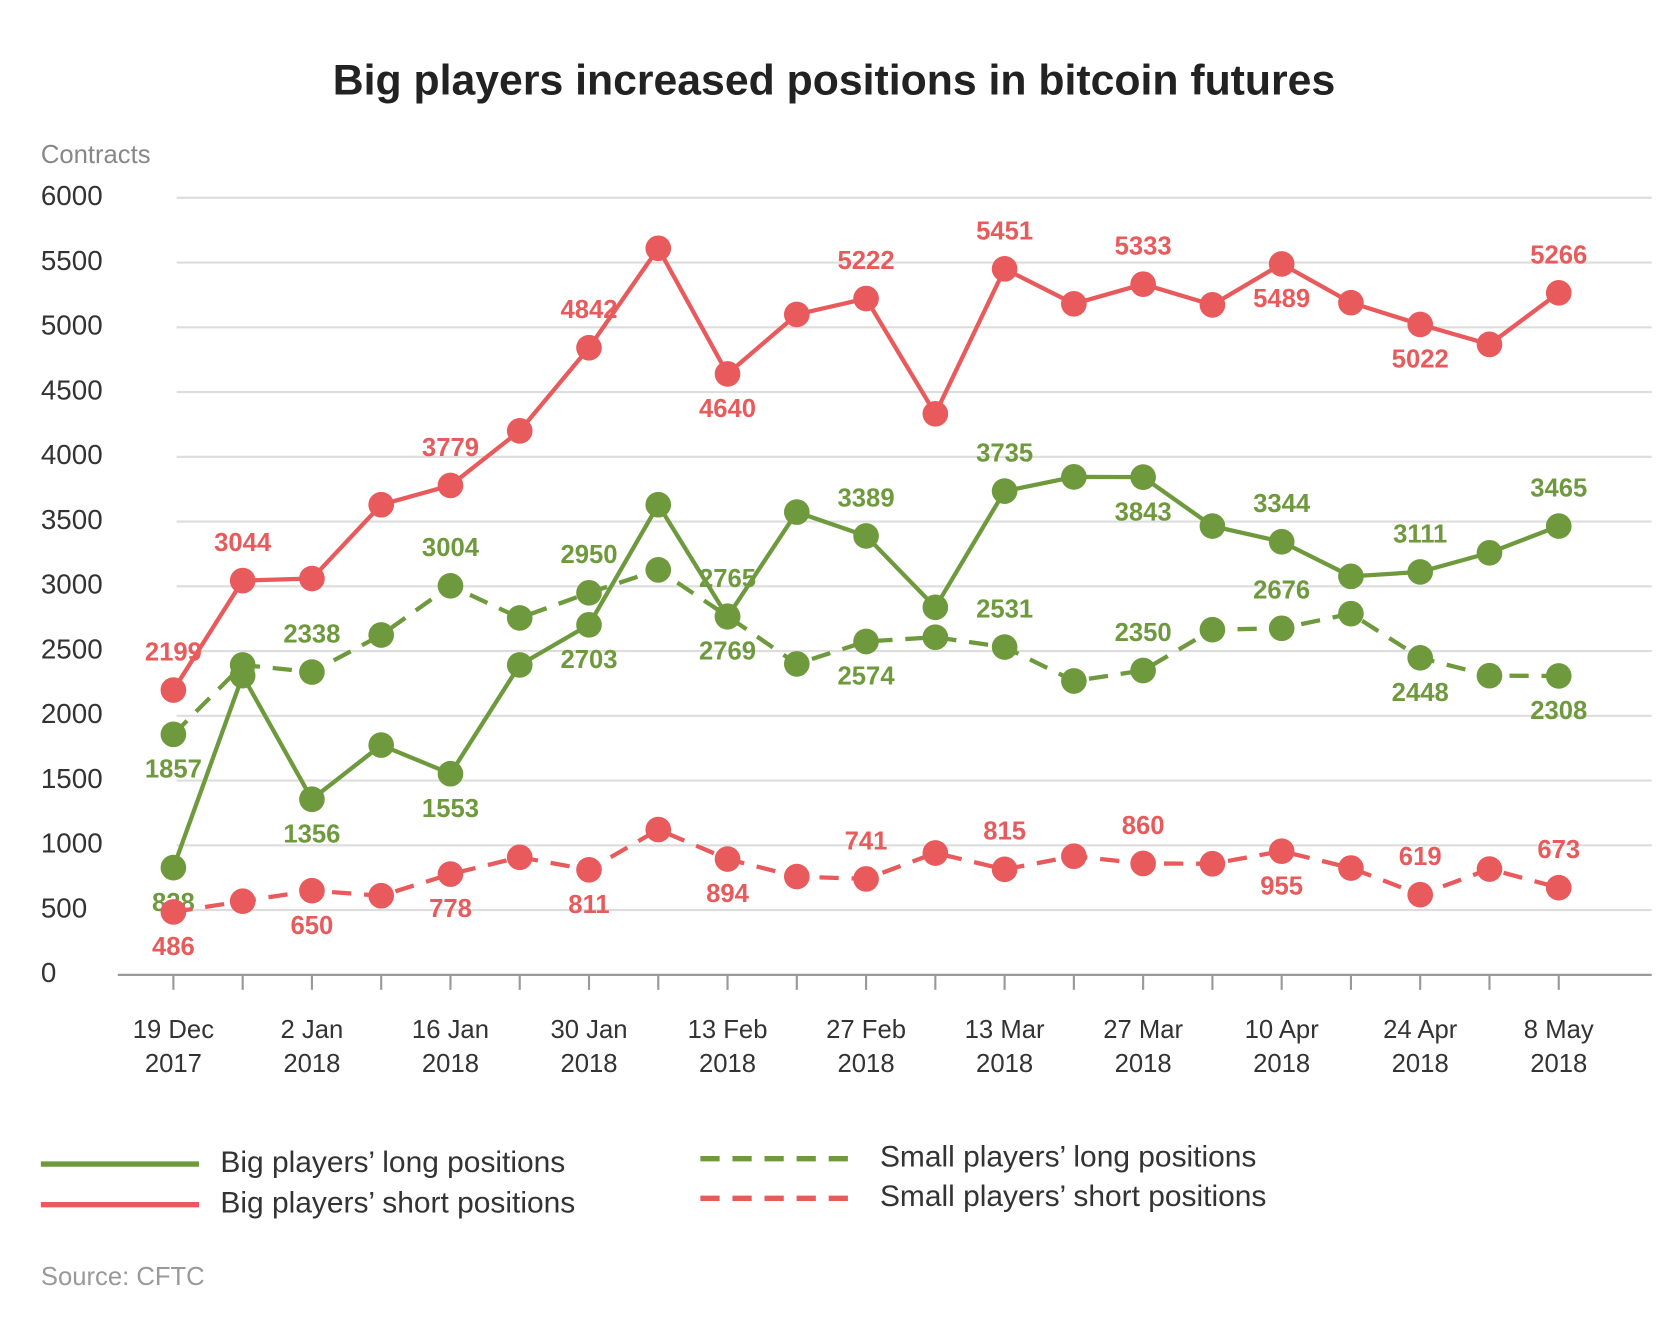 The height and width of the screenshot is (1318, 1668). What do you see at coordinates (1005, 1046) in the screenshot?
I see `x-tick-wrap: 13 Mar 2018` at bounding box center [1005, 1046].